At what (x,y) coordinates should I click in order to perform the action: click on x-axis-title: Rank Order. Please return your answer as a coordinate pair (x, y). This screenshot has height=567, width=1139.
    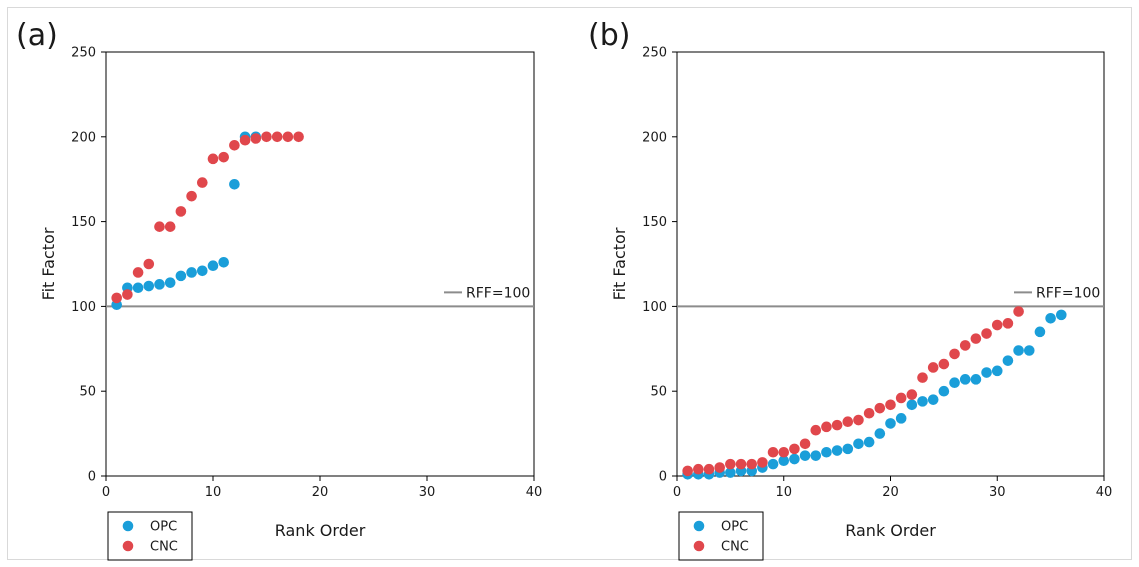
    Looking at the image, I should click on (890, 530).